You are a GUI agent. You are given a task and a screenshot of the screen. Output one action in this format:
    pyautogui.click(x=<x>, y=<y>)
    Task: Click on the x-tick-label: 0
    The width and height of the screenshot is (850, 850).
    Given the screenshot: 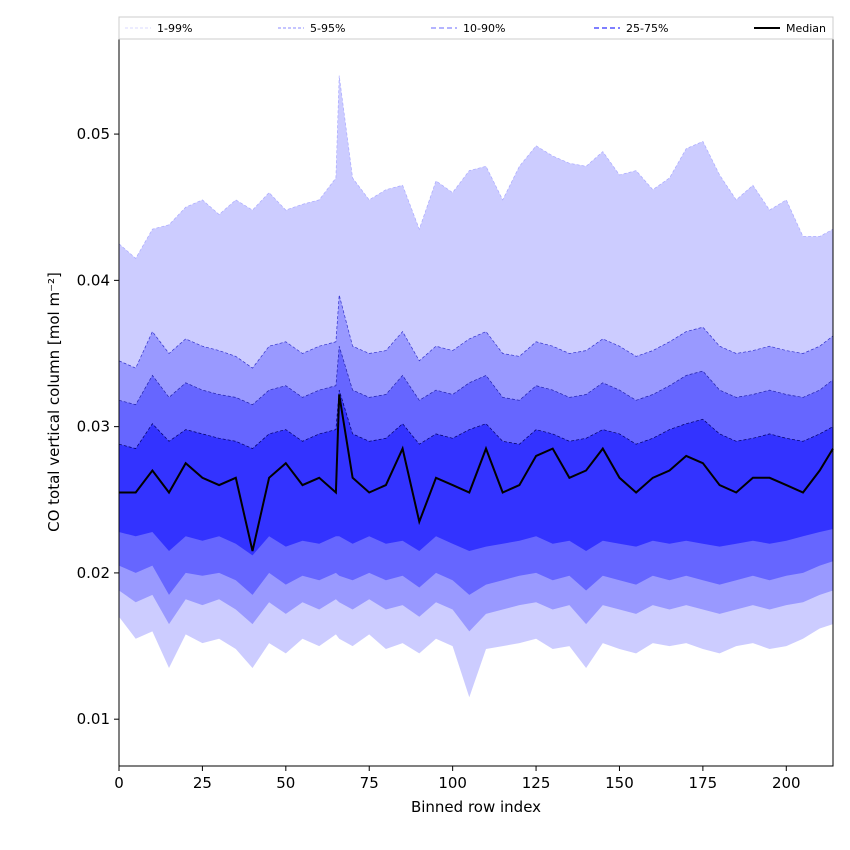 What is the action you would take?
    pyautogui.click(x=119, y=783)
    